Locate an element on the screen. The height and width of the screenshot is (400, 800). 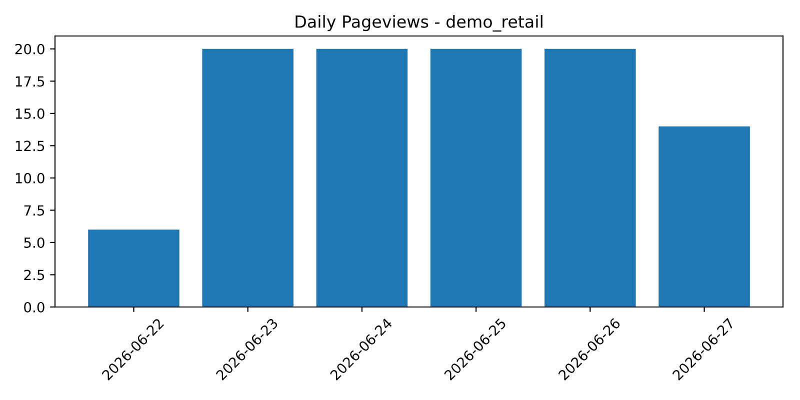
y-tick-label: 15.0 is located at coordinates (30, 113).